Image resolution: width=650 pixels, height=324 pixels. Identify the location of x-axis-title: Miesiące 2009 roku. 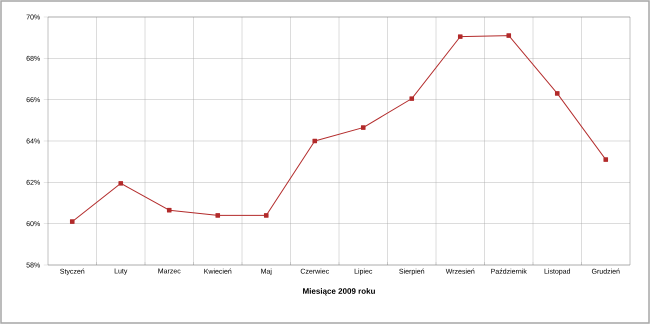
(339, 292).